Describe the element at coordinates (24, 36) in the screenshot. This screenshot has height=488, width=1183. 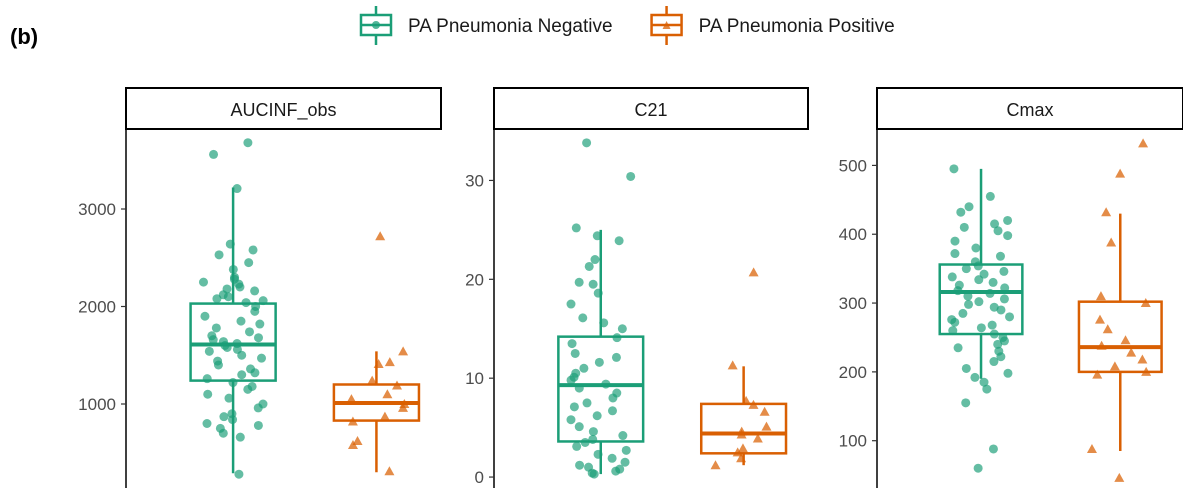
I see `panel-tag: (b)` at that location.